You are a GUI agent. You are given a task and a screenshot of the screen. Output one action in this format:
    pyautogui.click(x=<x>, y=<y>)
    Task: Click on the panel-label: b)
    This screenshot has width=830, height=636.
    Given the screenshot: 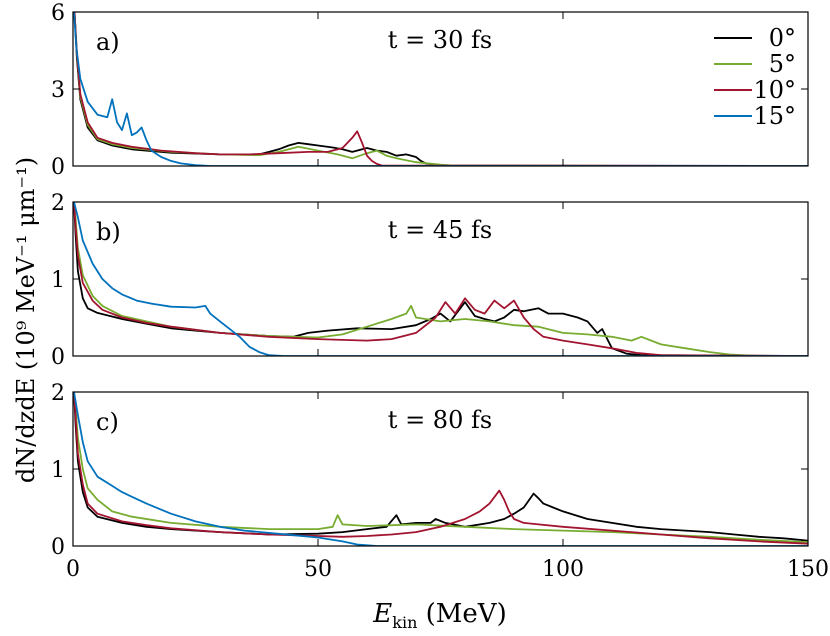 What is the action you would take?
    pyautogui.click(x=108, y=232)
    